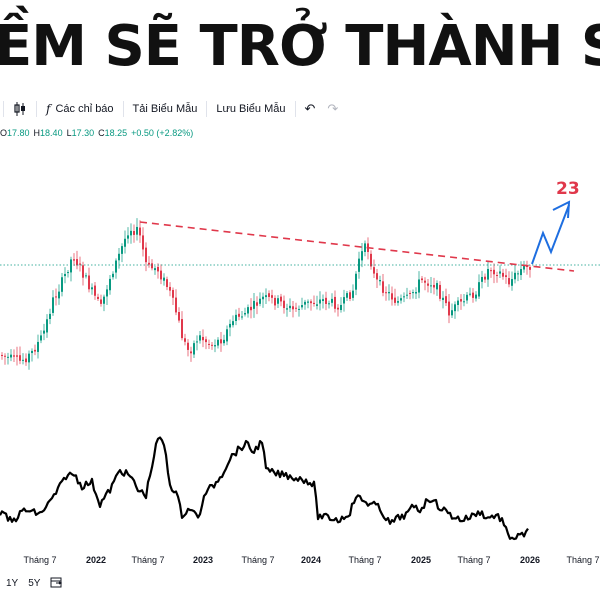 The width and height of the screenshot is (600, 600). I want to click on projection-arrowhead, so click(561, 209).